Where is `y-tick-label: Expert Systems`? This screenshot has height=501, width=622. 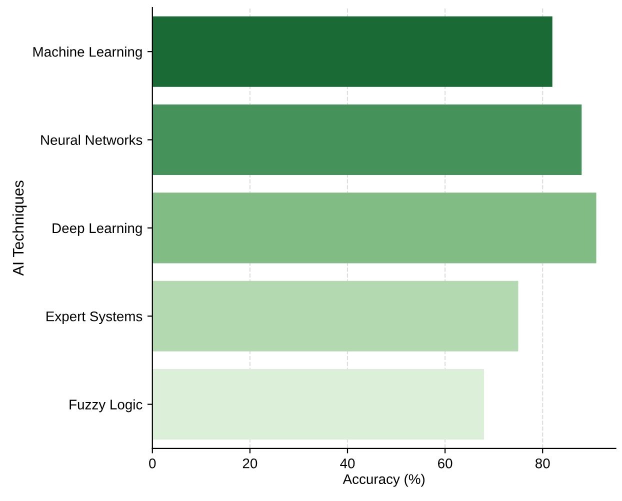 y-tick-label: Expert Systems is located at coordinates (94, 317).